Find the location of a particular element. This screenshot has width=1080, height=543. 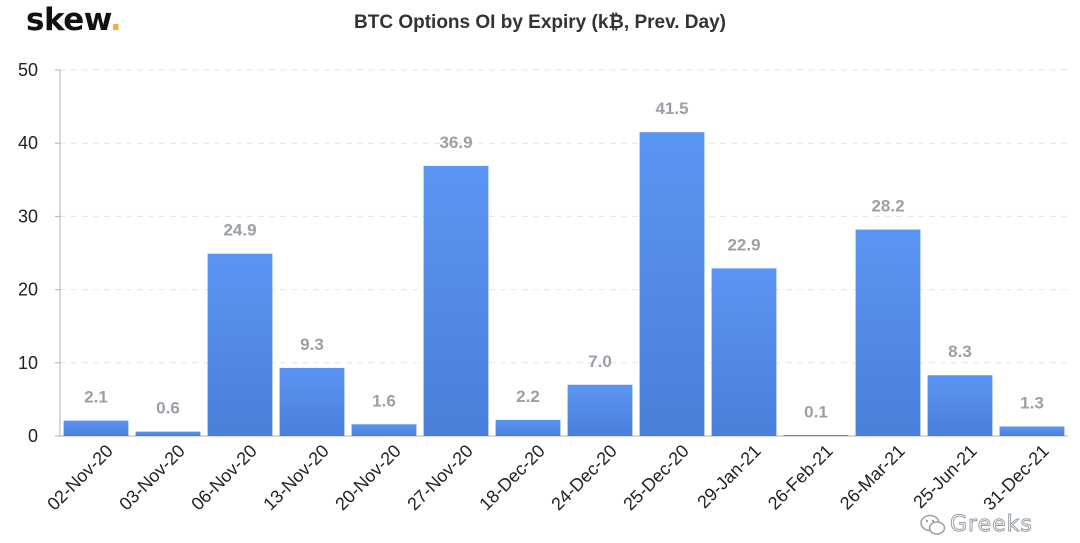

value-label: 22.9 is located at coordinates (743, 244).